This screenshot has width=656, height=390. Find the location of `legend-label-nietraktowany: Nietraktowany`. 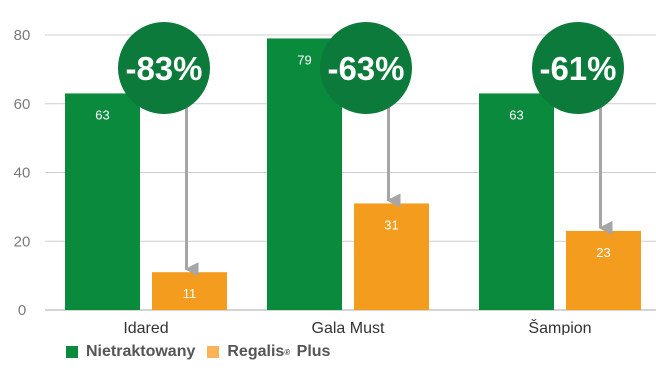

legend-label-nietraktowany: Nietraktowany is located at coordinates (141, 351).